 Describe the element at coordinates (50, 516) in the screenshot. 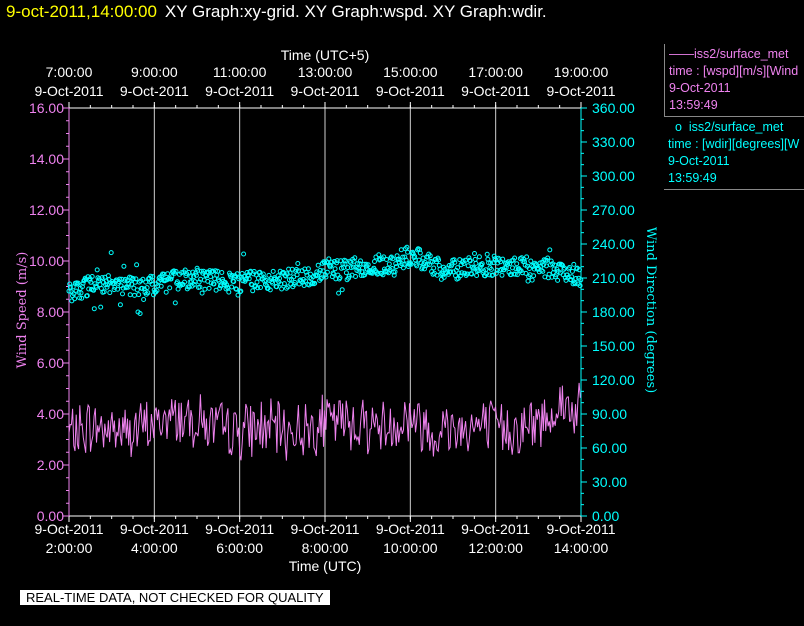

I see `y-left-tick-label: 0.00` at that location.